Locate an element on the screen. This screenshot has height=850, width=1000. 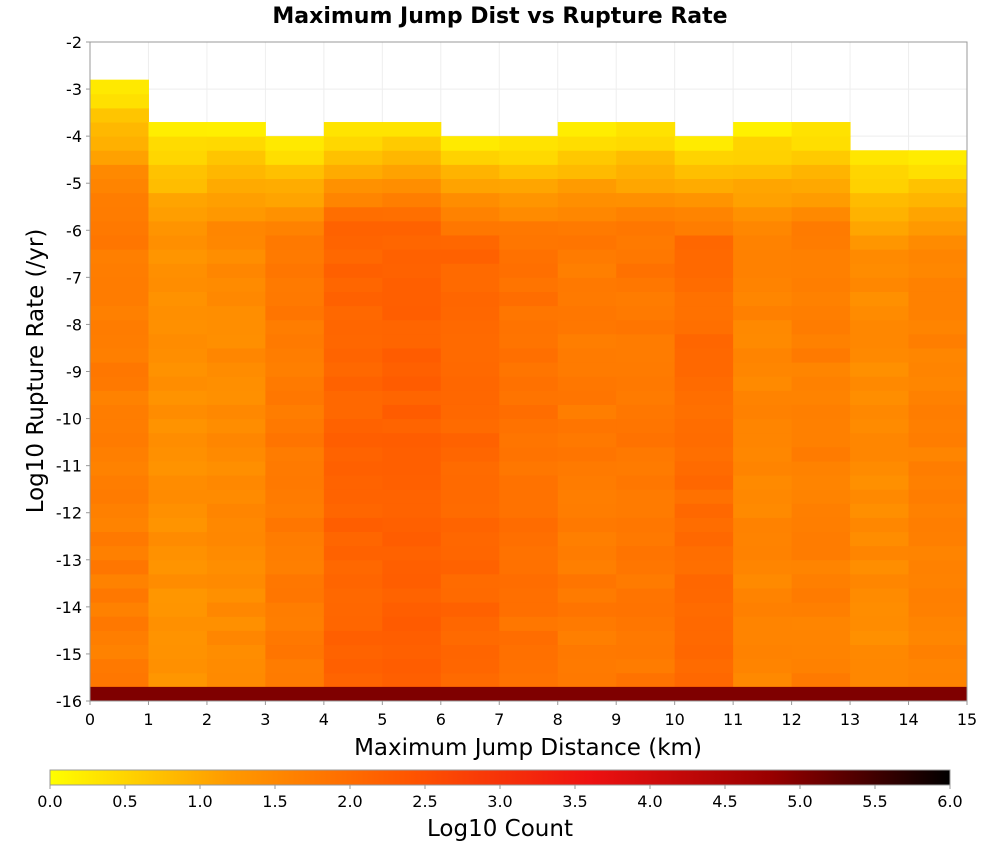
y-tick-label: -16 is located at coordinates (69, 701).